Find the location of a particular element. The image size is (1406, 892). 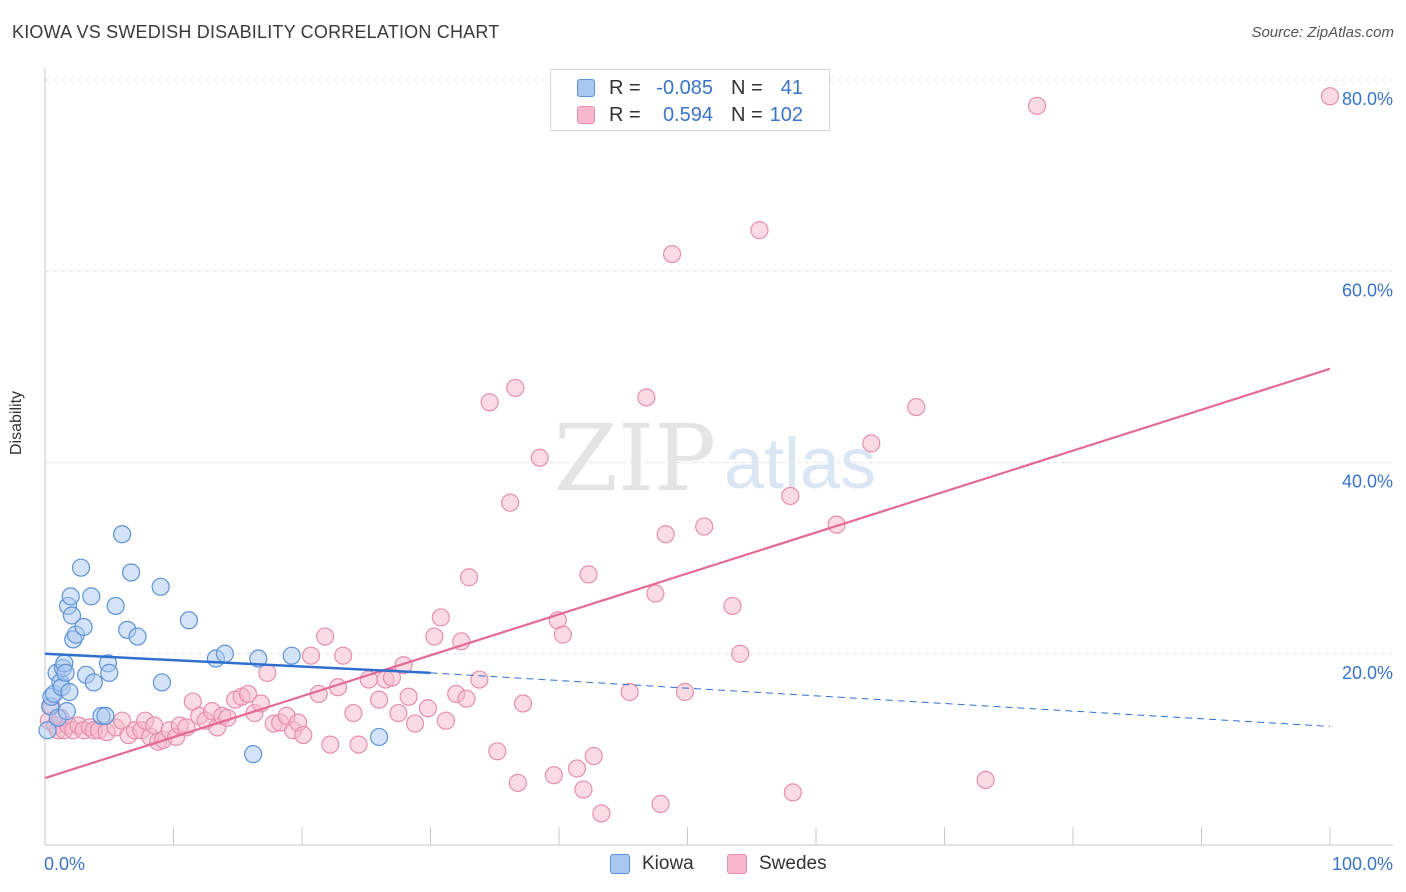

watermark: ZIP atlas is located at coordinates (715, 458).